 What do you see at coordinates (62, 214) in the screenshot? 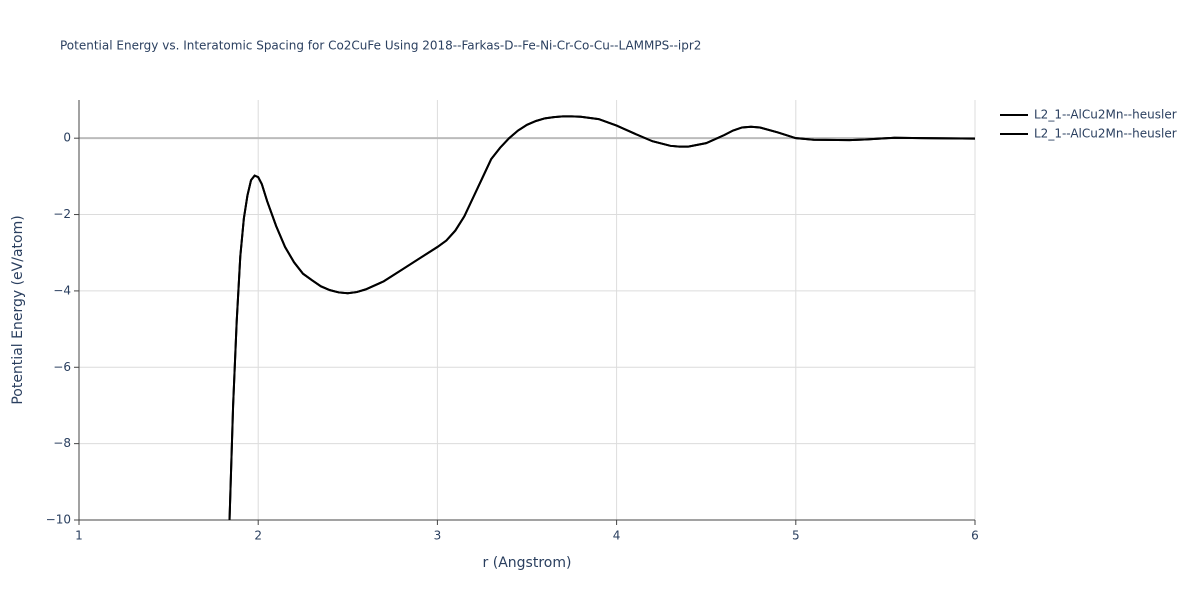
I see `y-tick-label: −2` at bounding box center [62, 214].